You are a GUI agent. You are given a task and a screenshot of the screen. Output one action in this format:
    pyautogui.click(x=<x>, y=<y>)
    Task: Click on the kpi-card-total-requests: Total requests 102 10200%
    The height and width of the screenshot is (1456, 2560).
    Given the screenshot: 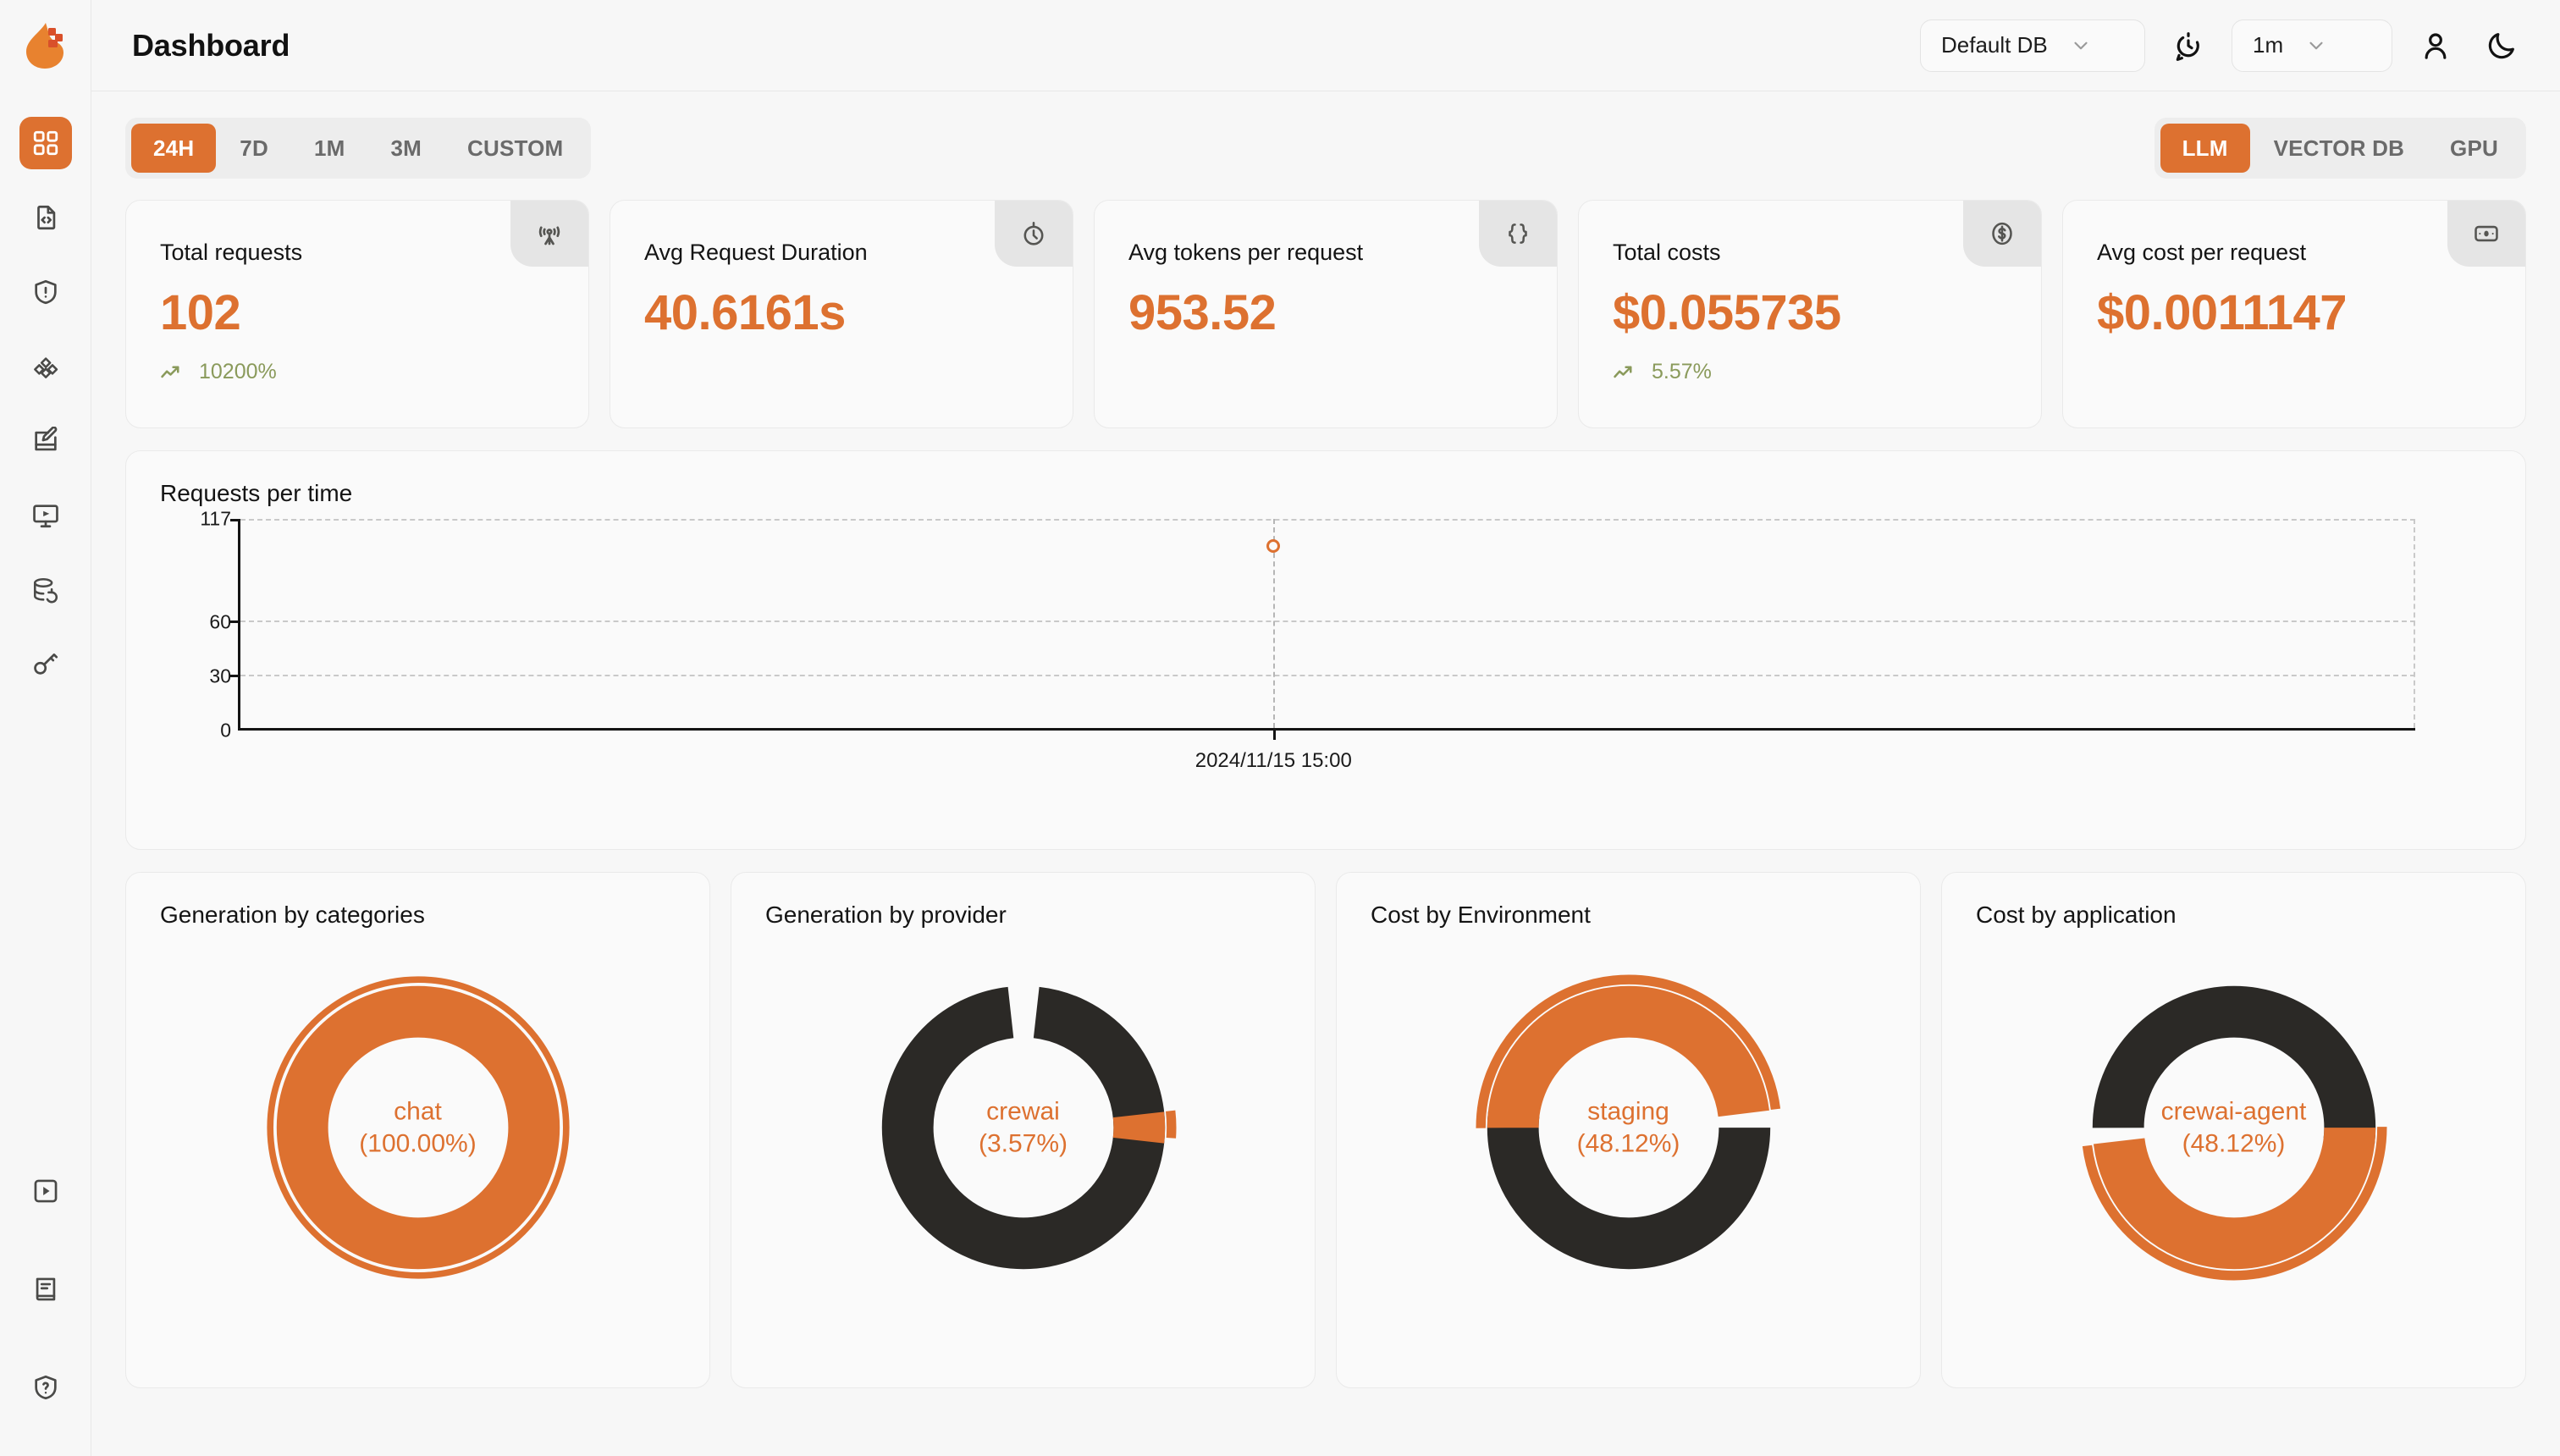 What is the action you would take?
    pyautogui.click(x=357, y=314)
    